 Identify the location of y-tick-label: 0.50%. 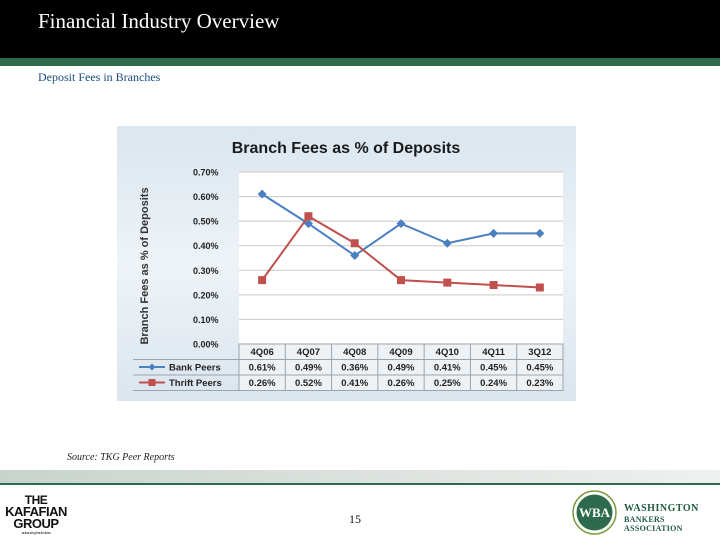
(206, 222).